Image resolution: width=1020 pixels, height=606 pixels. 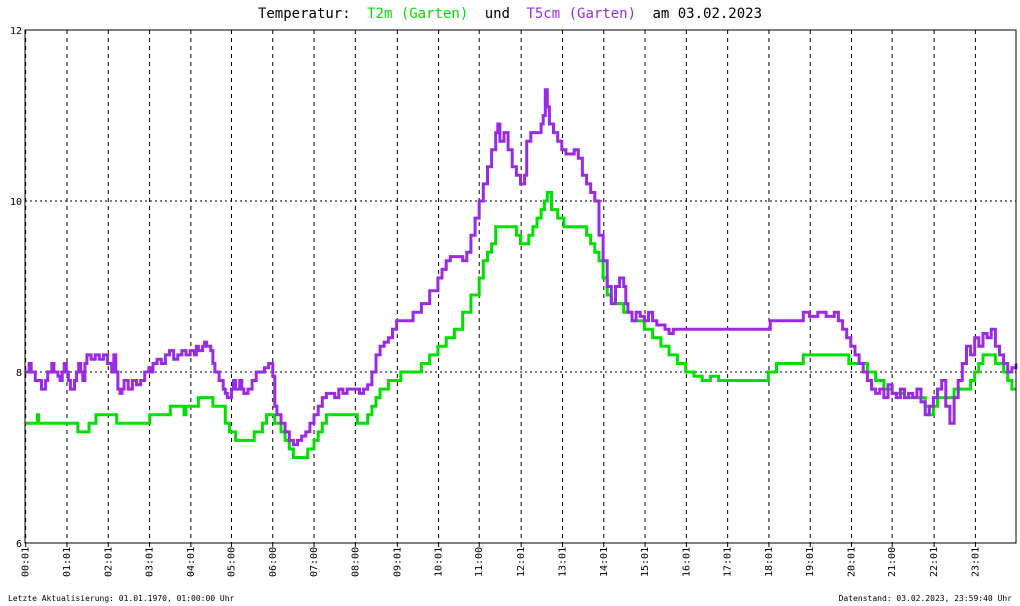 I want to click on x-tick-label: 14:01, so click(x=604, y=562).